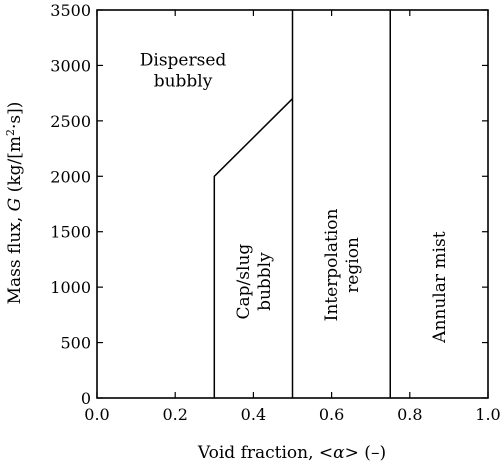 The width and height of the screenshot is (500, 468). I want to click on y-tick-label: 2000, so click(70, 176).